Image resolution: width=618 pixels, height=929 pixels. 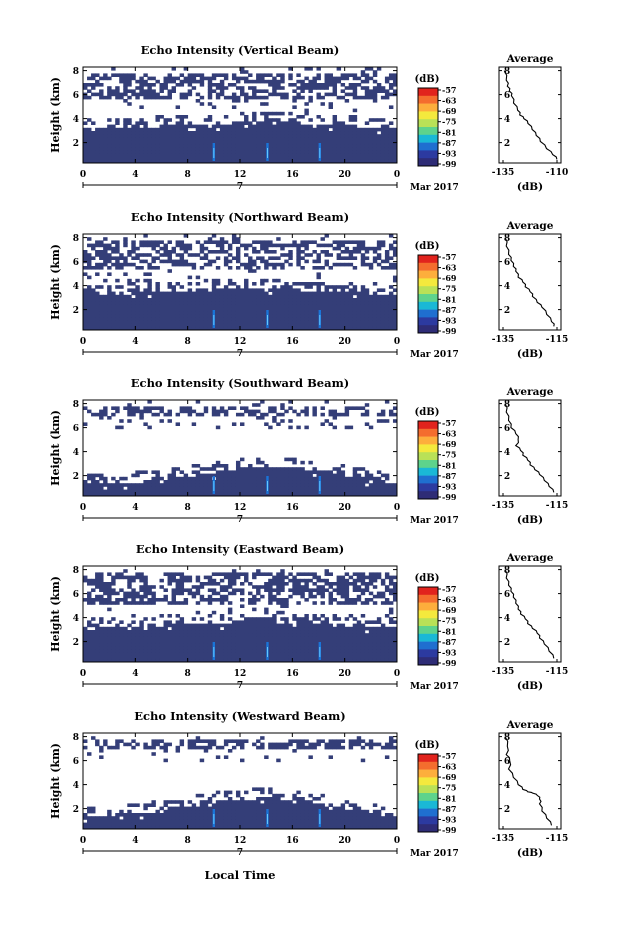 What do you see at coordinates (240, 383) in the screenshot?
I see `heatmap-title: Echo Intensity (Southward Beam)` at bounding box center [240, 383].